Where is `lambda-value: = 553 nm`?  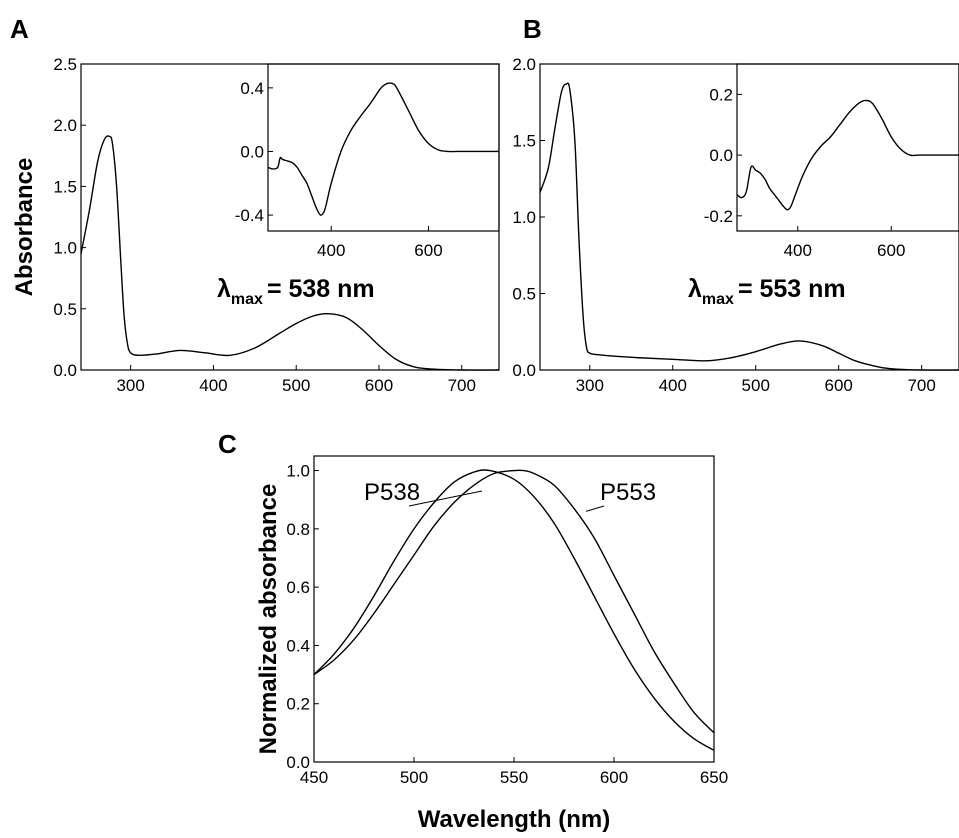
lambda-value: = 553 nm is located at coordinates (792, 289).